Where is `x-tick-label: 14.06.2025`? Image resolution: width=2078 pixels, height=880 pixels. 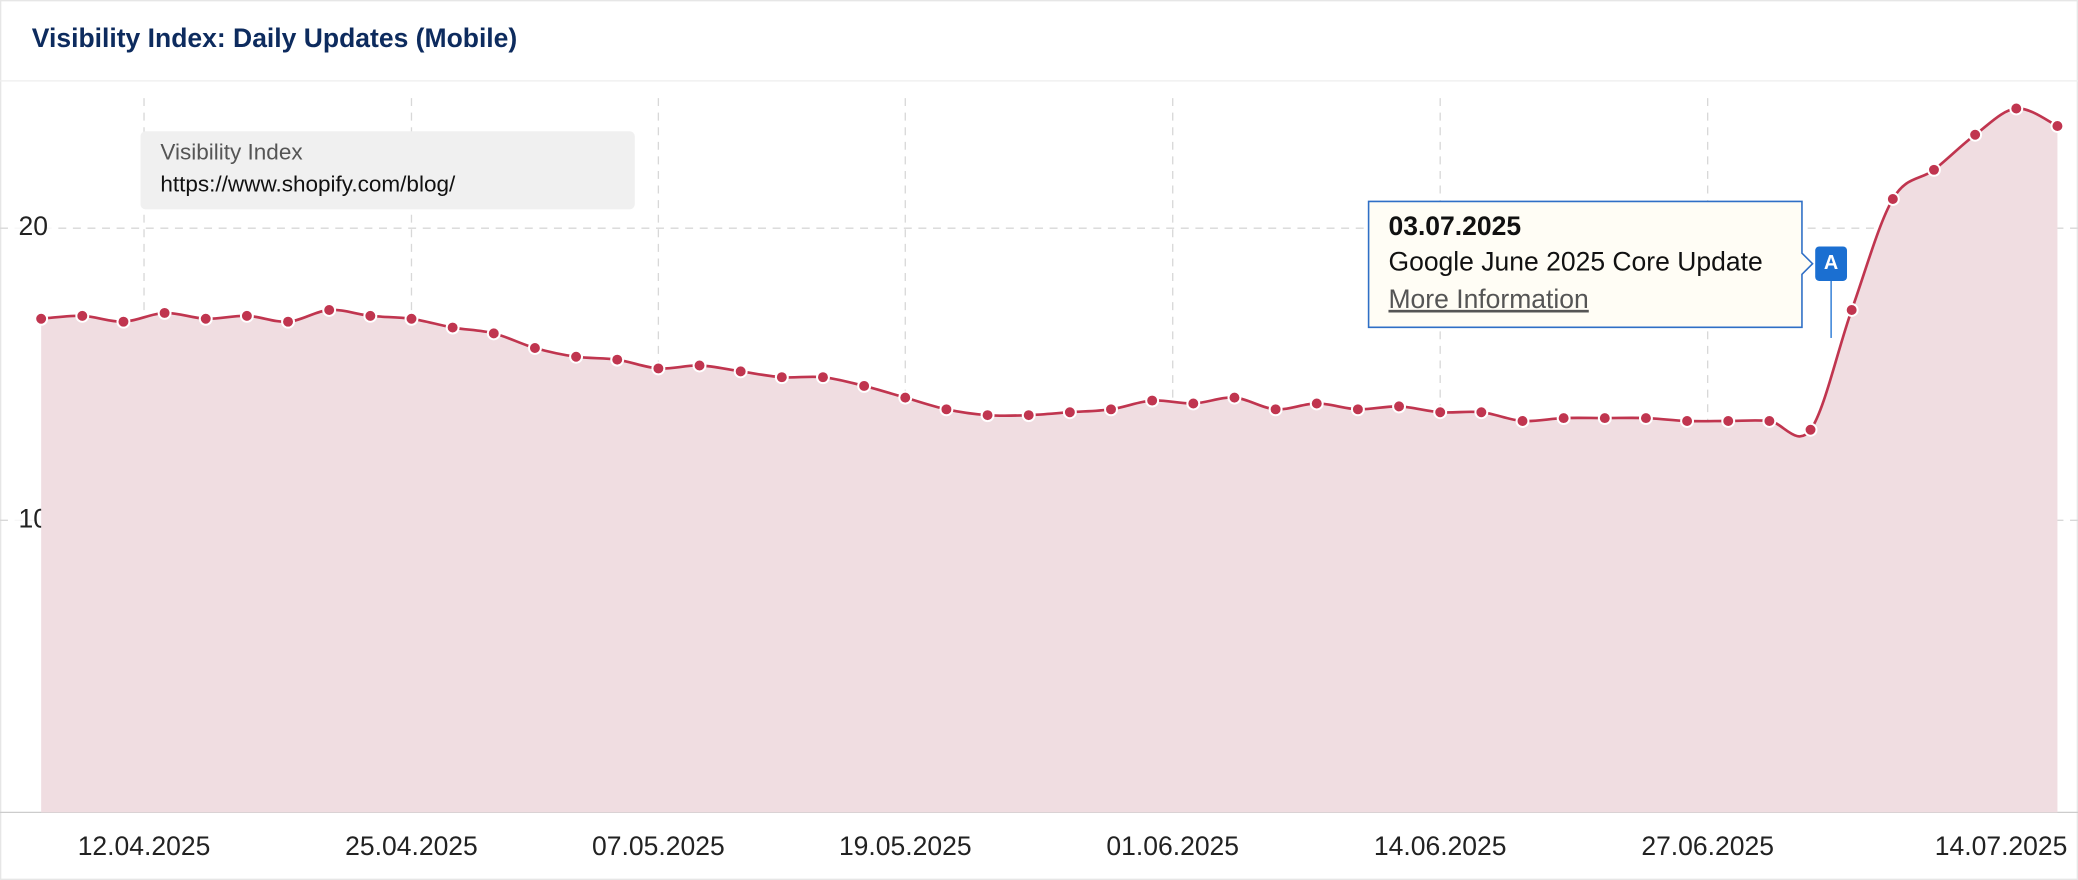
x-tick-label: 14.06.2025 is located at coordinates (1440, 846).